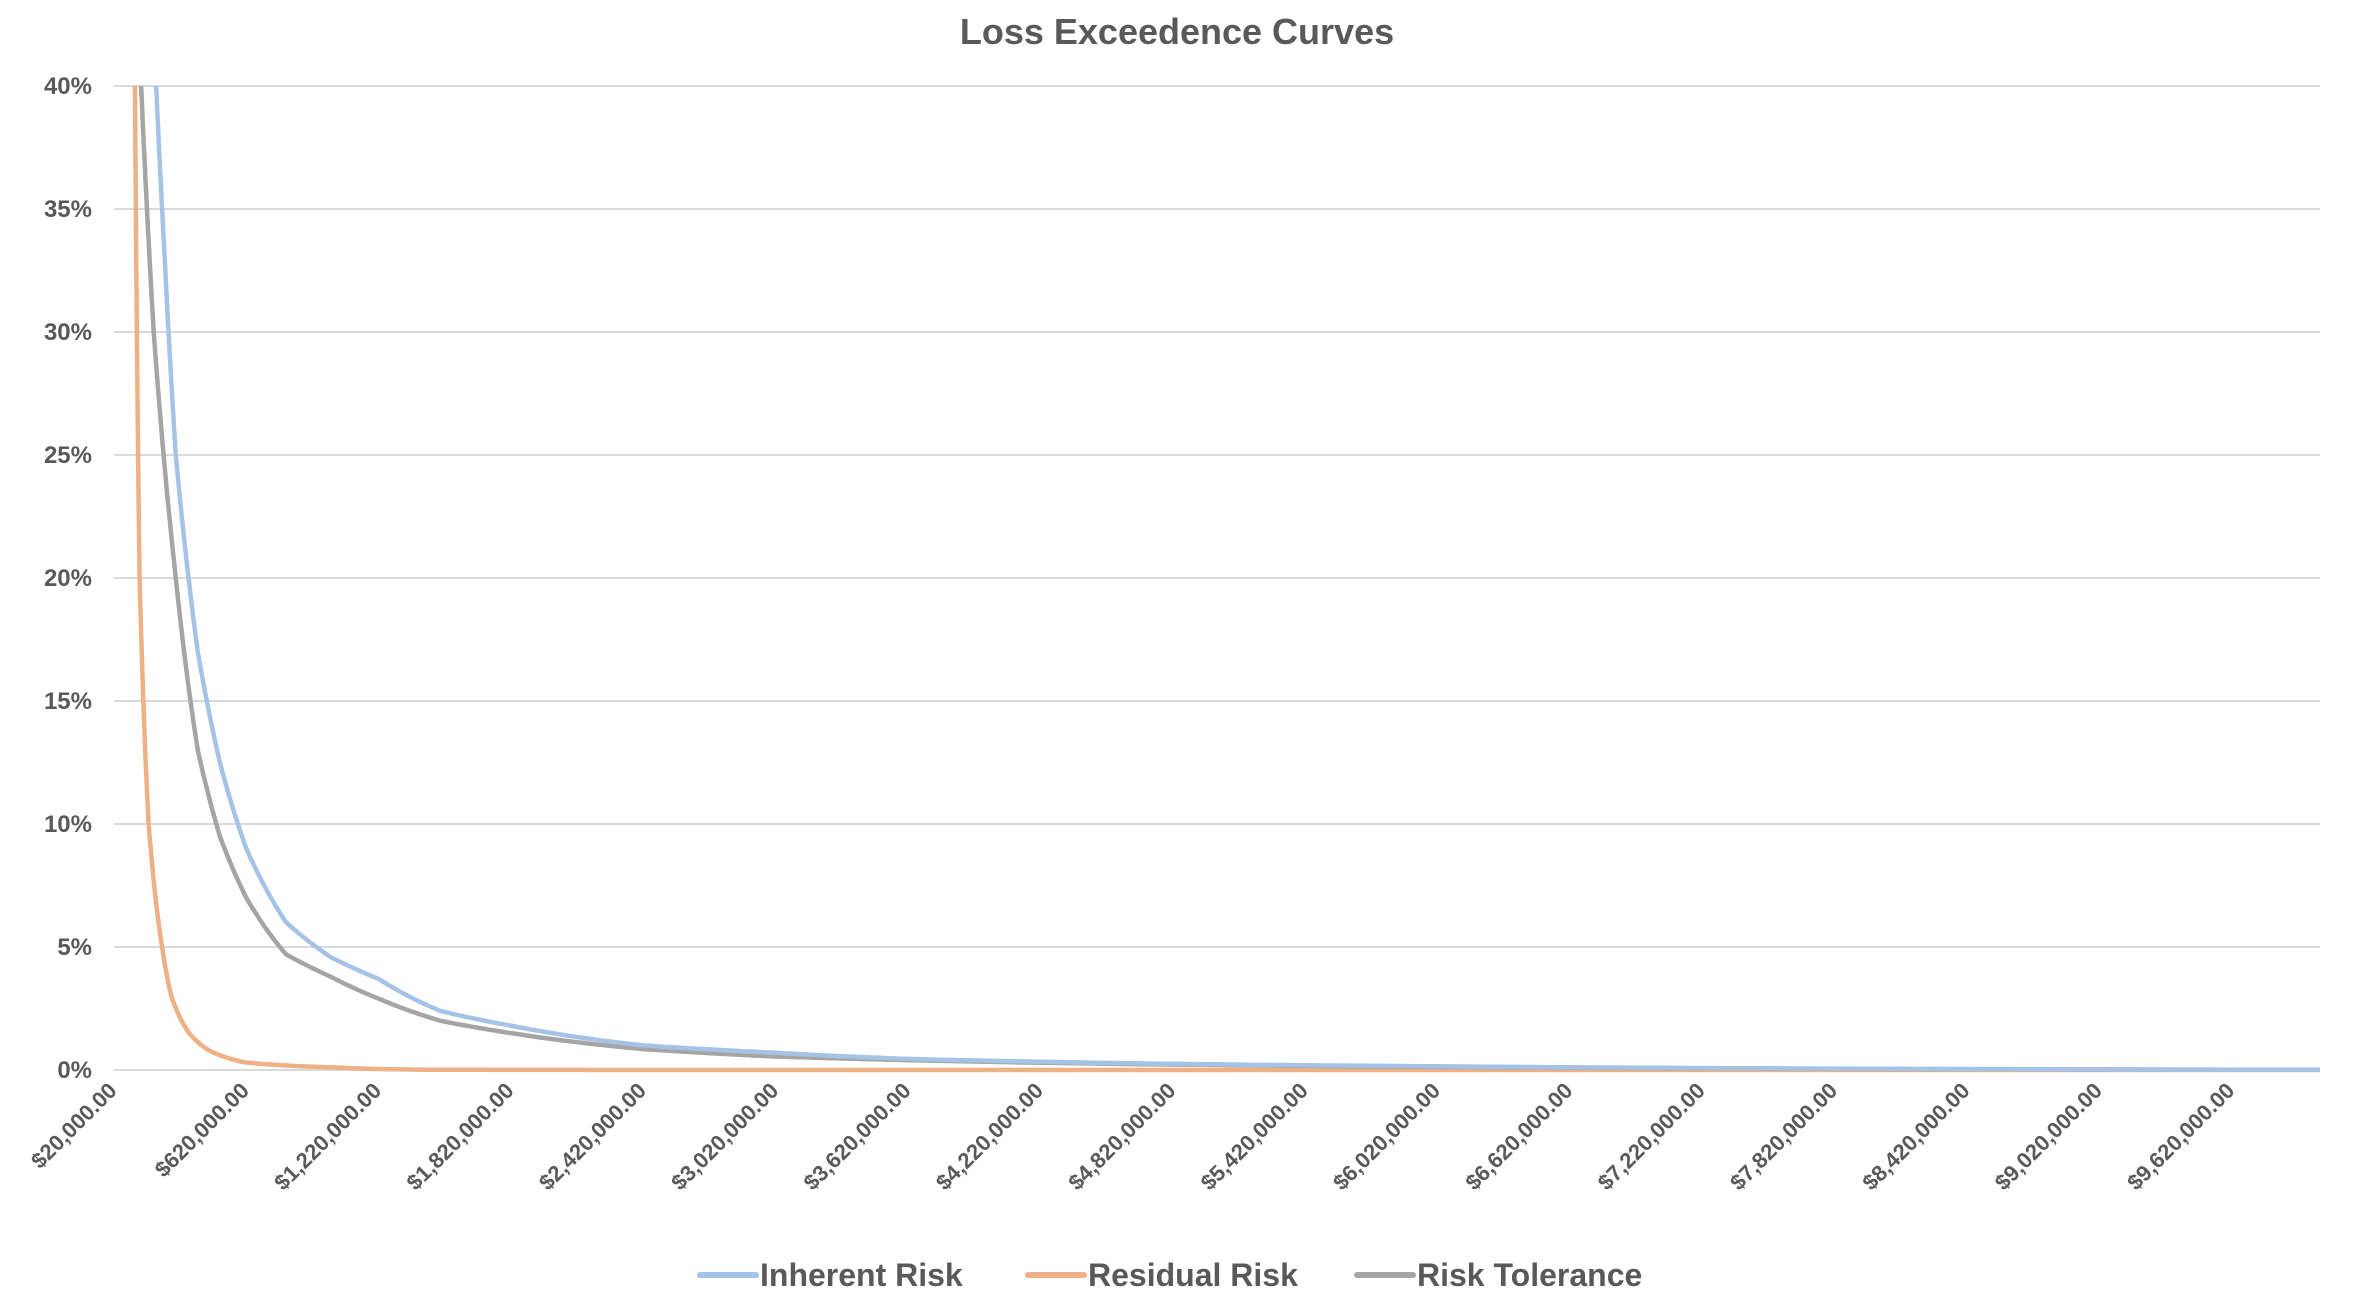  Describe the element at coordinates (68, 701) in the screenshot. I see `y-tick-label: 15%` at that location.